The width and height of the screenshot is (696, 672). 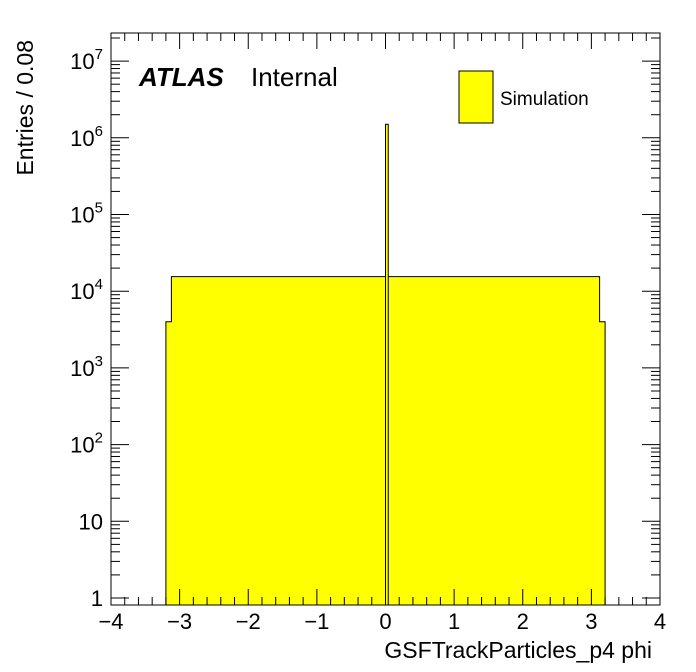 I want to click on x-axis-title: GSFTrackParticles_p4 phi, so click(x=518, y=650).